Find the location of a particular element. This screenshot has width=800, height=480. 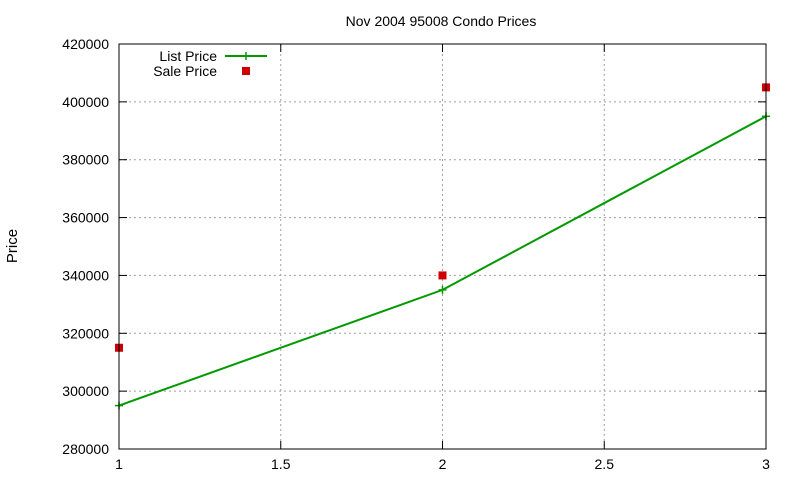

y-tick-label: 320000 is located at coordinates (85, 333).